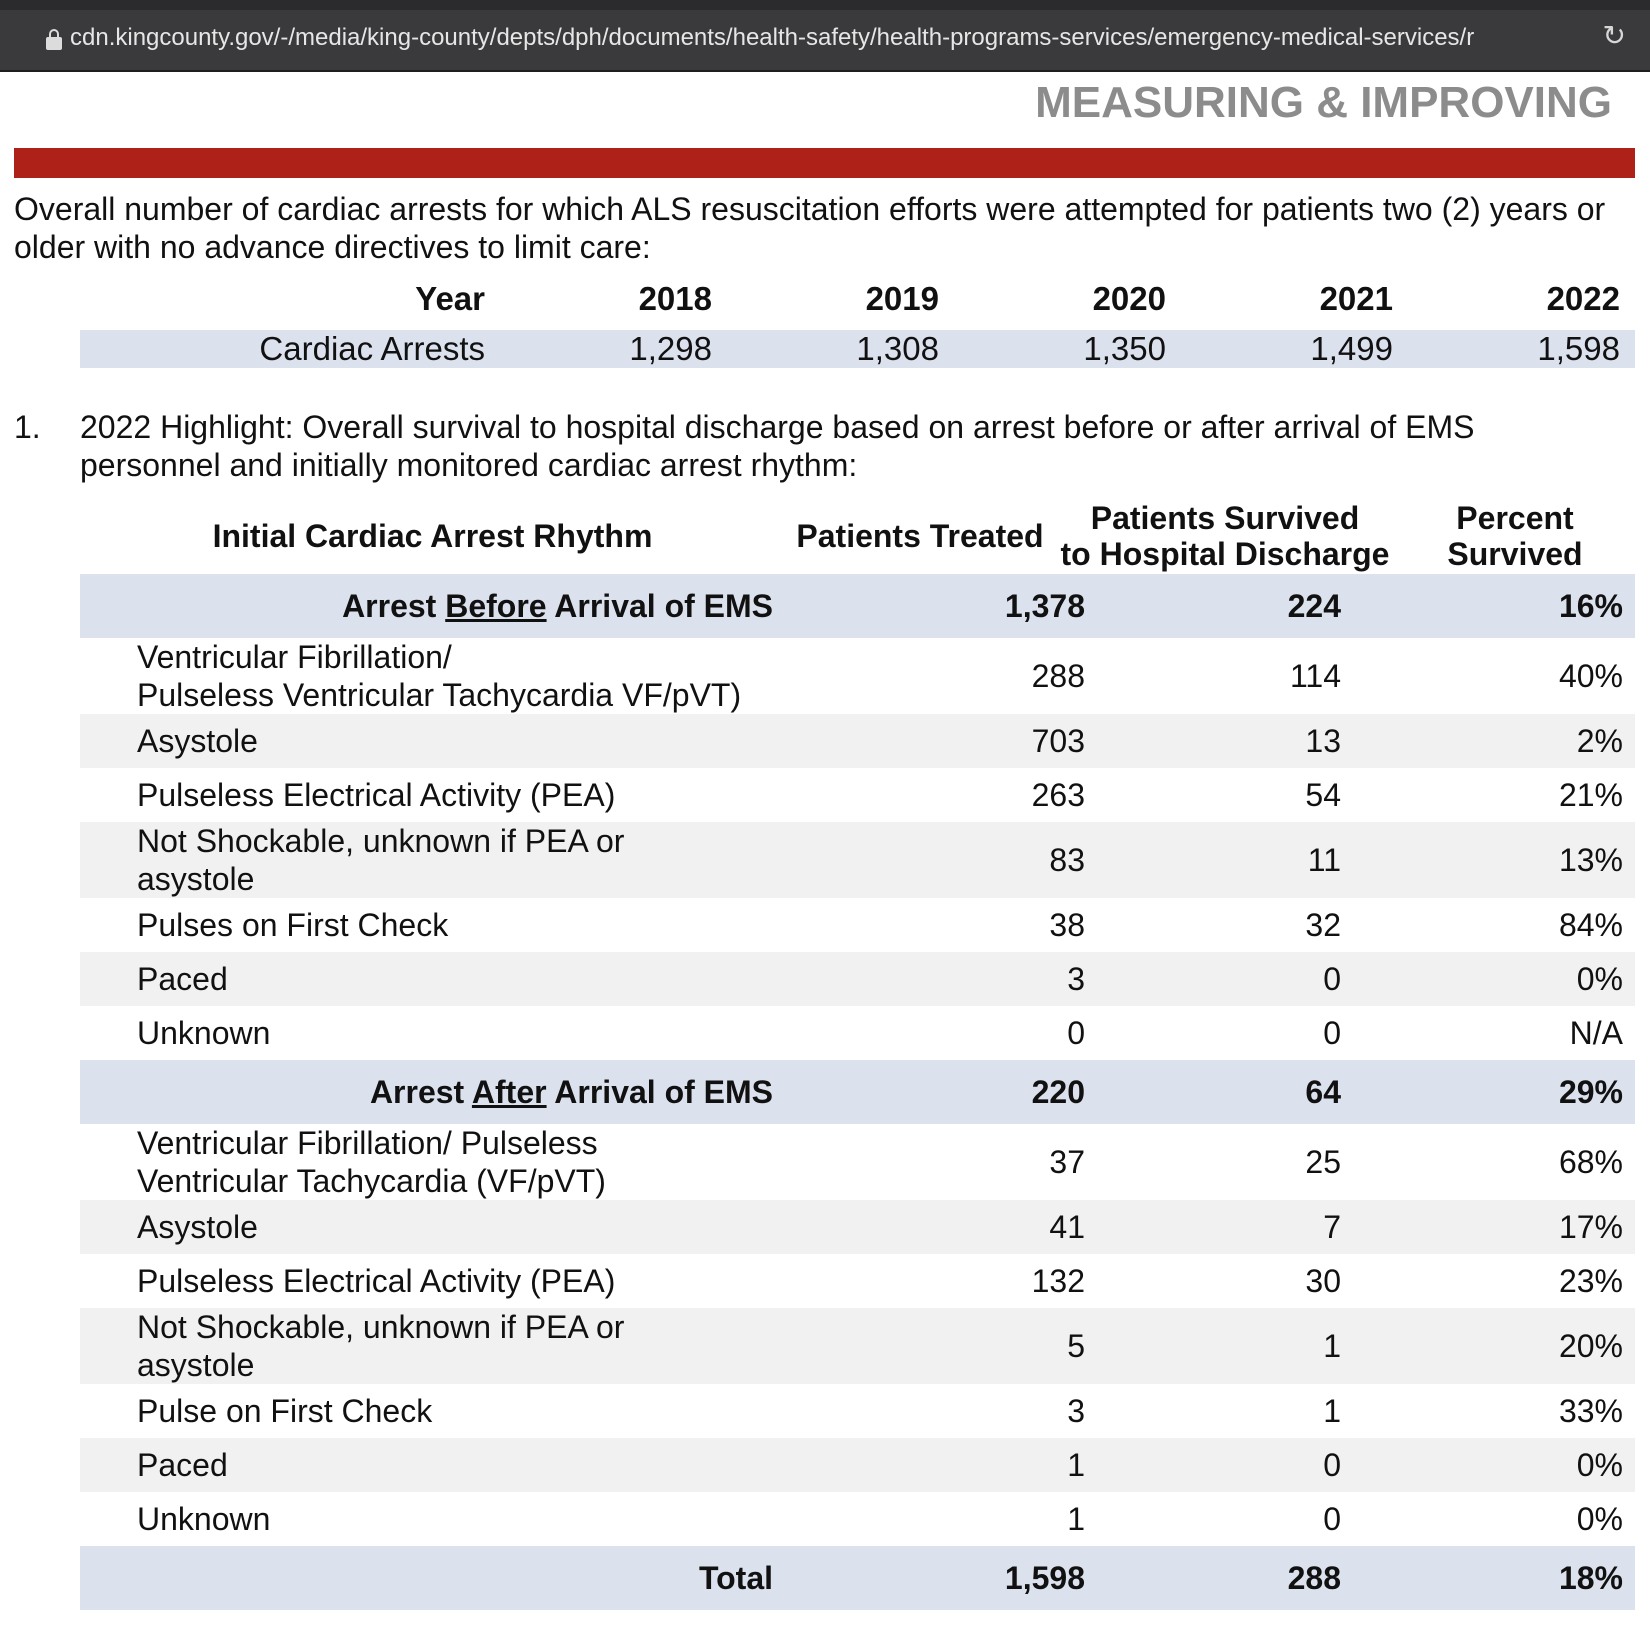  I want to click on rhythm-label: Pulseless Electrical Activity (PEA), so click(432, 1281).